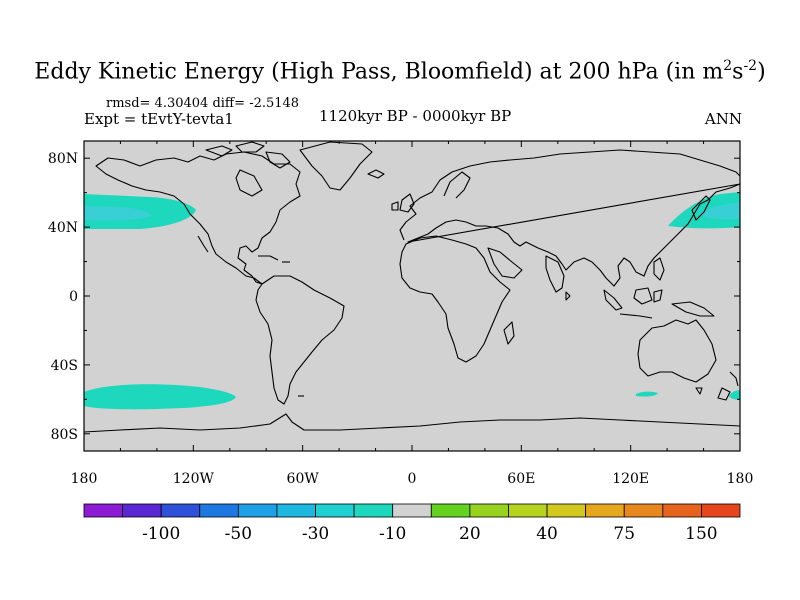 The width and height of the screenshot is (800, 600). Describe the element at coordinates (734, 395) in the screenshot. I see `anomaly-patch-south-of-new-zealand` at that location.